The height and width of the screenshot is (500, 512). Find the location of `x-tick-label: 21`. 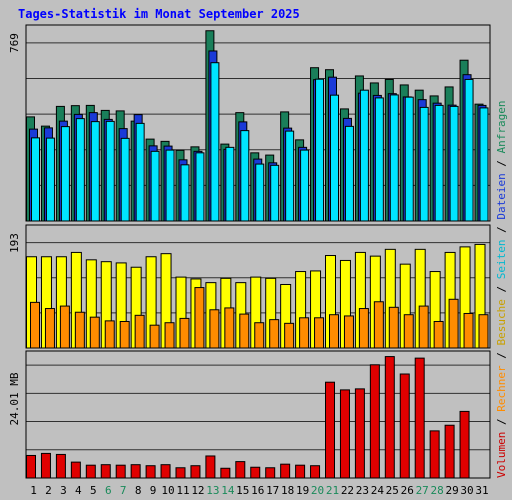

x-tick-label: 21 is located at coordinates (332, 490).